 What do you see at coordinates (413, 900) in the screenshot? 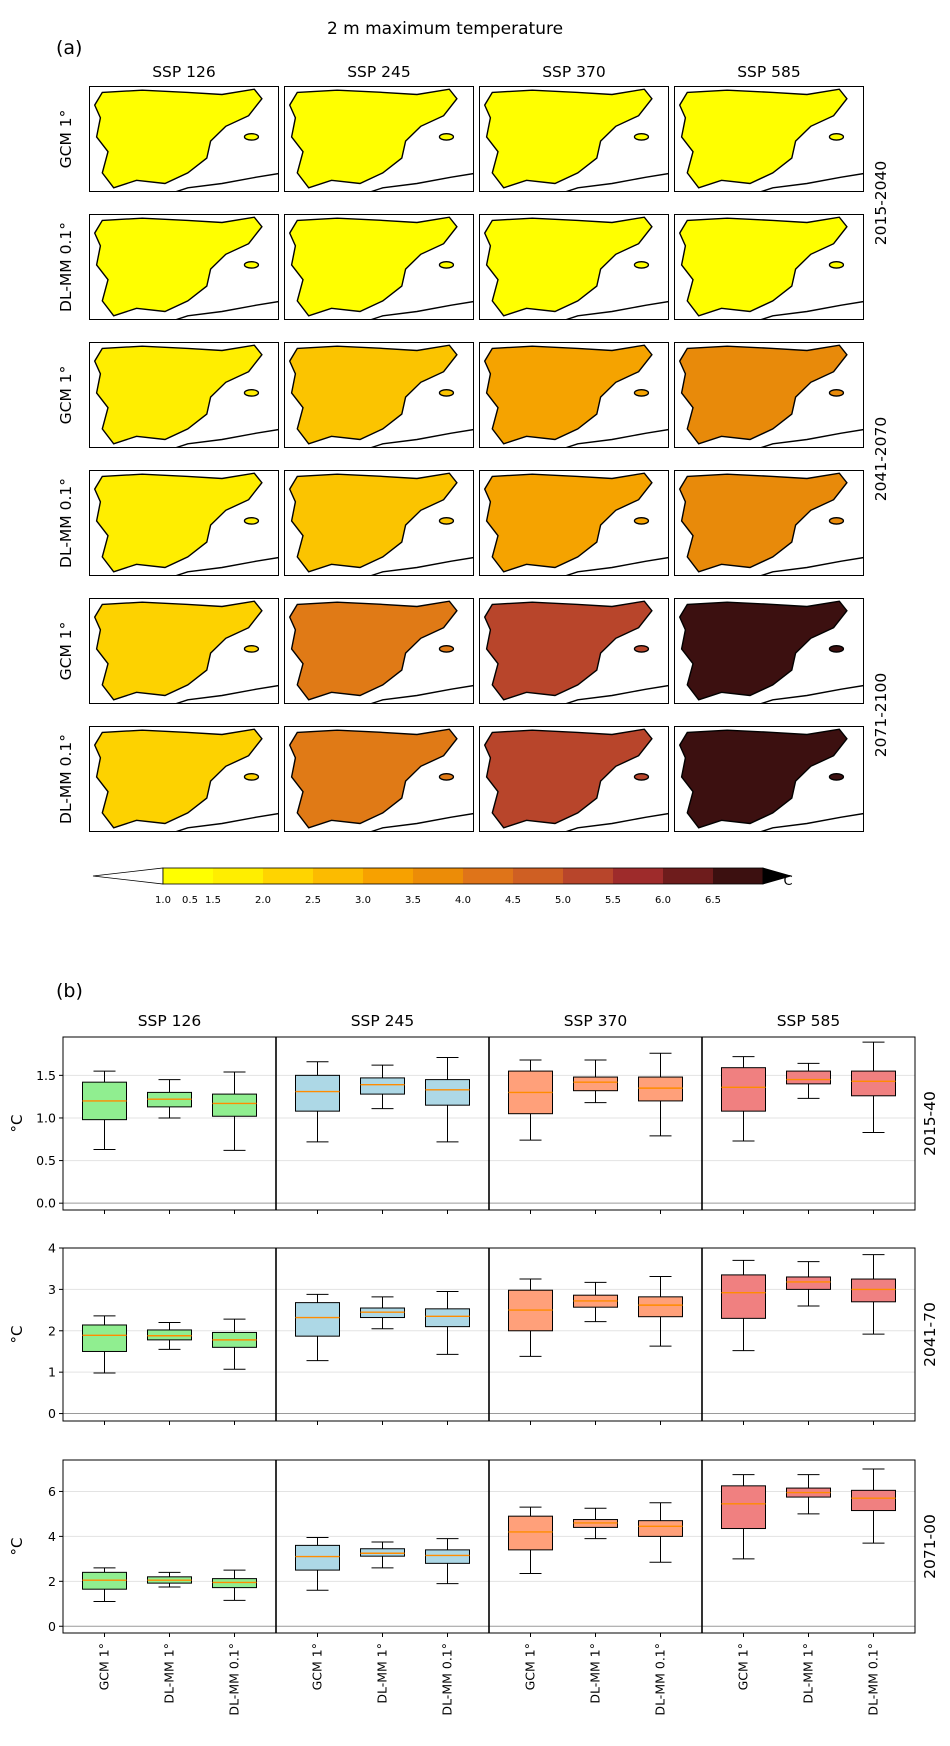
I see `colorbar-tick-label: 3.5` at bounding box center [413, 900].